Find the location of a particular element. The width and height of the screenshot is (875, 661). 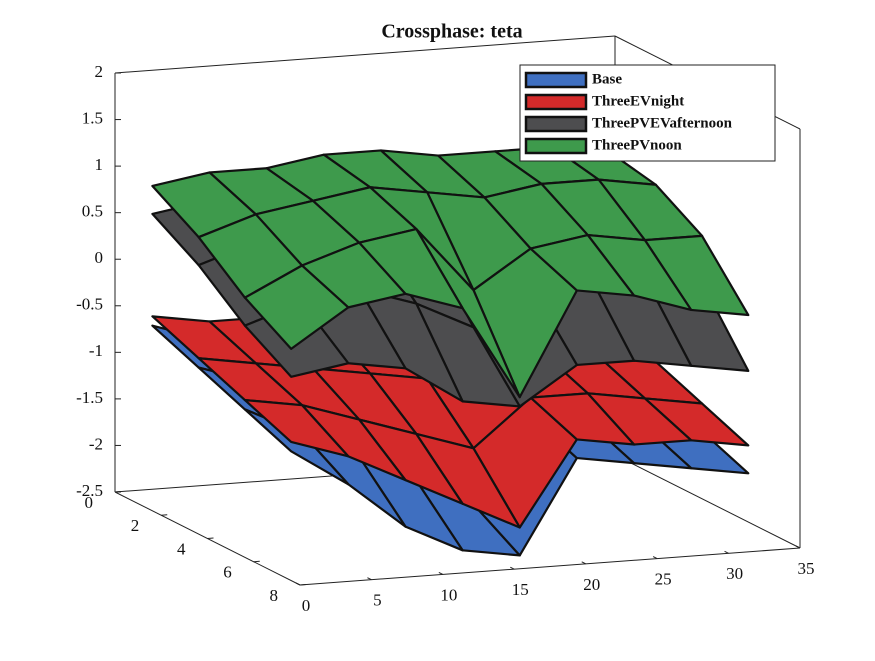

z-tick-label: -2.5 is located at coordinates (89, 490).